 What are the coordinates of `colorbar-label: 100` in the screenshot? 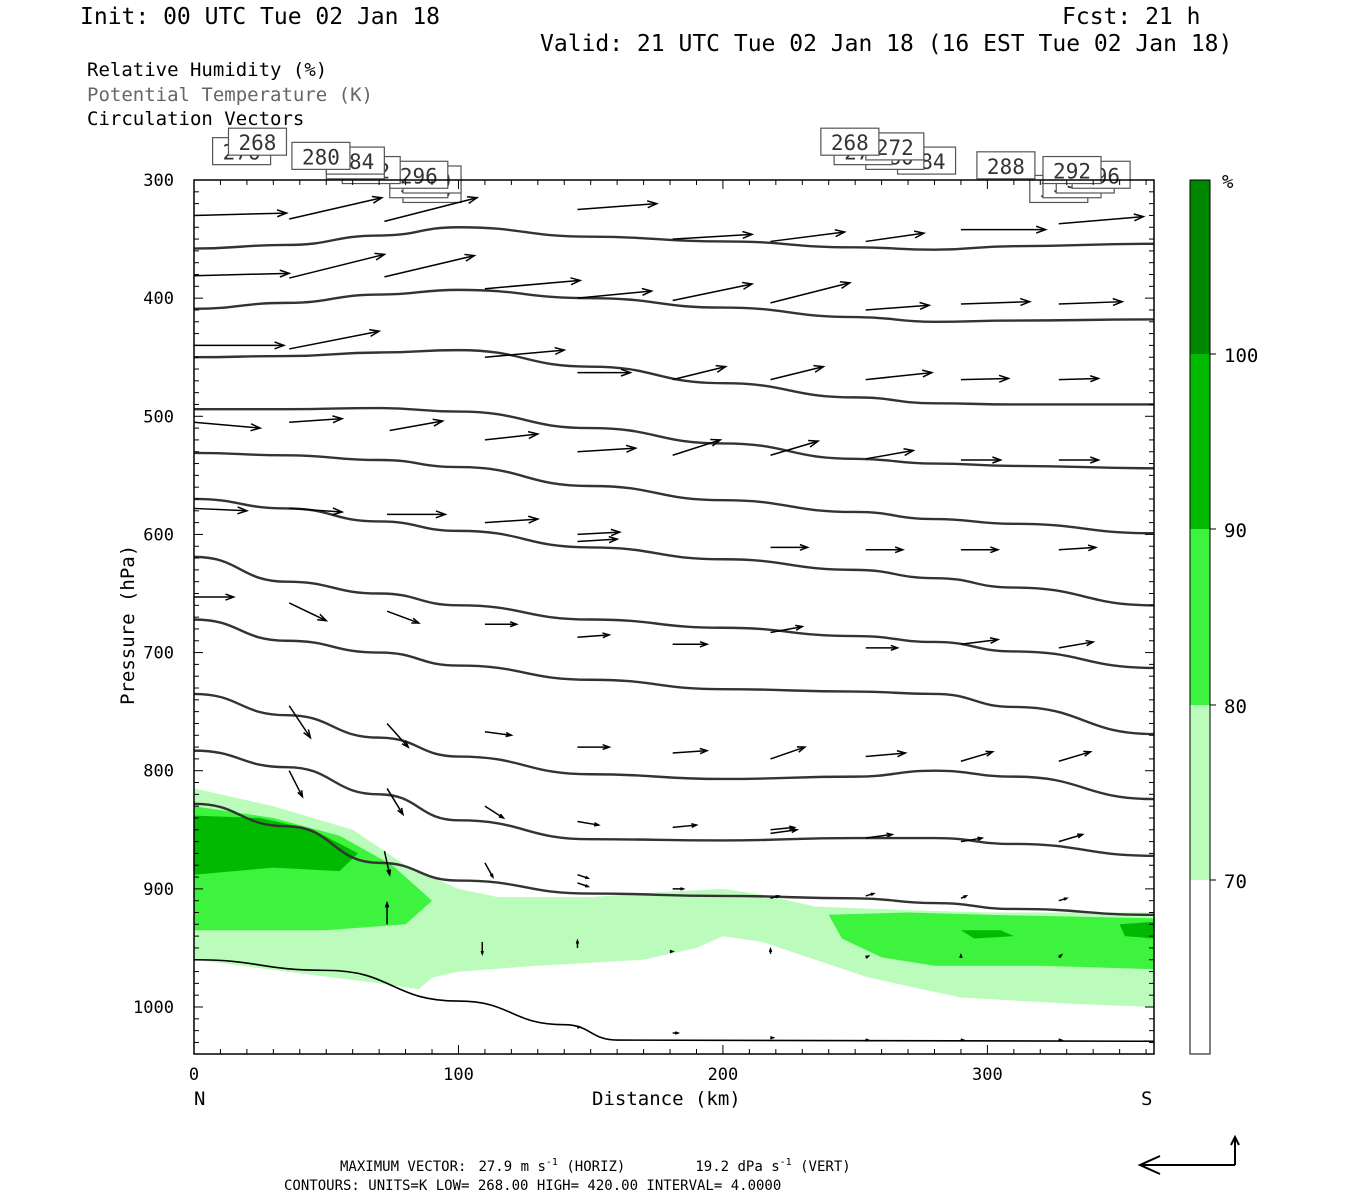 It's located at (1241, 356).